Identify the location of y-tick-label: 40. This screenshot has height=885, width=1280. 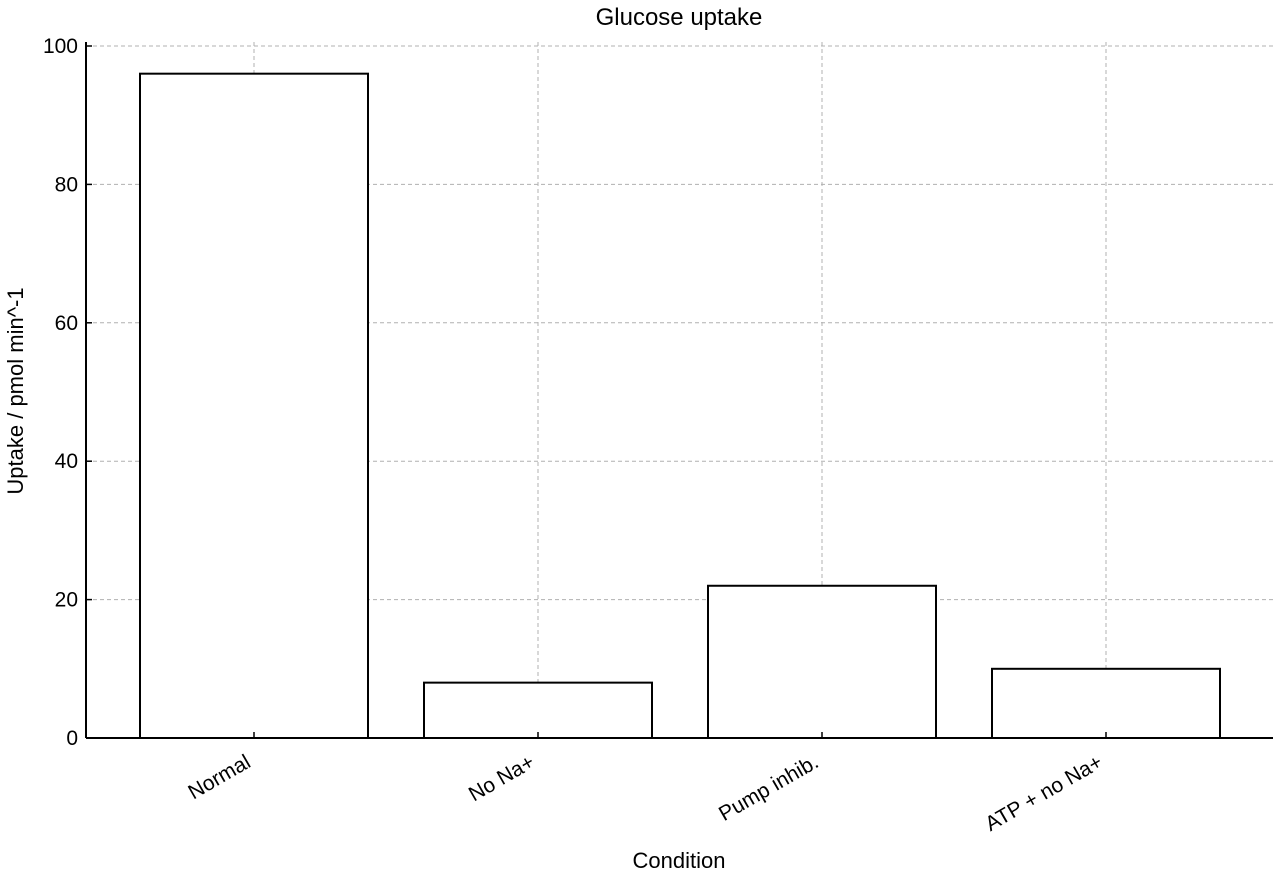
(66, 461).